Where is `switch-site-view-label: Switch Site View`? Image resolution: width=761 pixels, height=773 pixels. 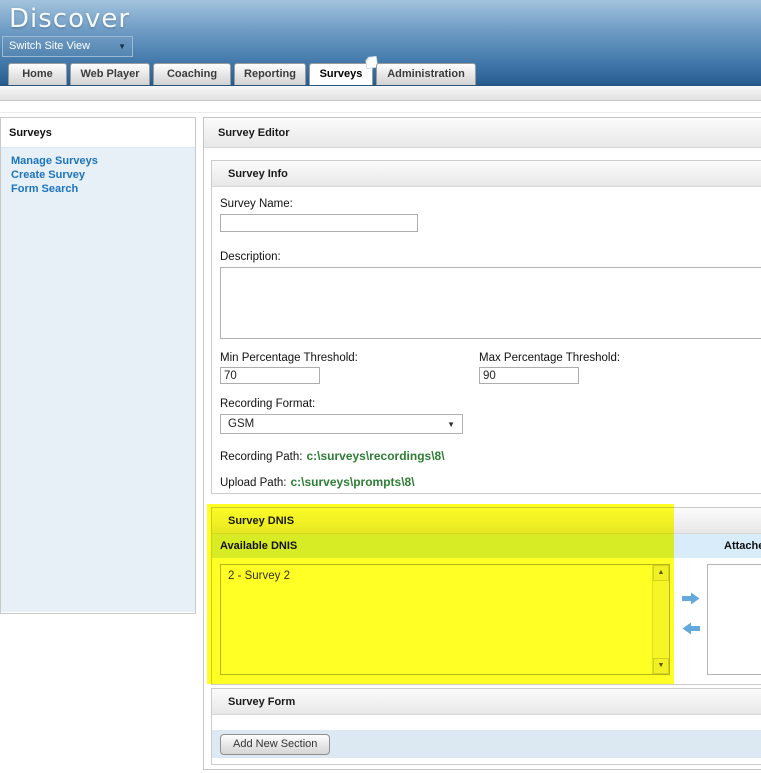 switch-site-view-label: Switch Site View is located at coordinates (50, 46).